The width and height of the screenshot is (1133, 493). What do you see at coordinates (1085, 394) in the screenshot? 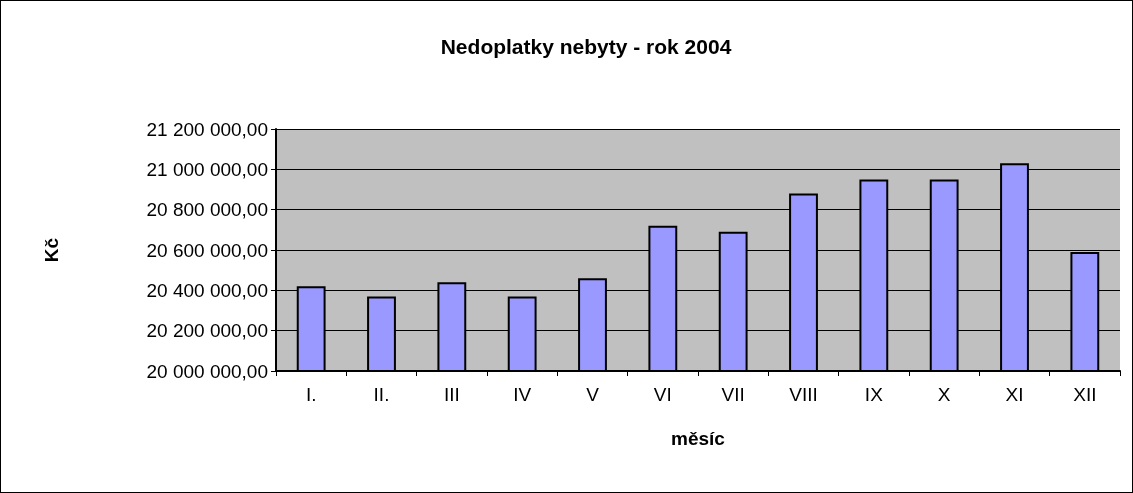
I see `x-tick-label: XII` at bounding box center [1085, 394].